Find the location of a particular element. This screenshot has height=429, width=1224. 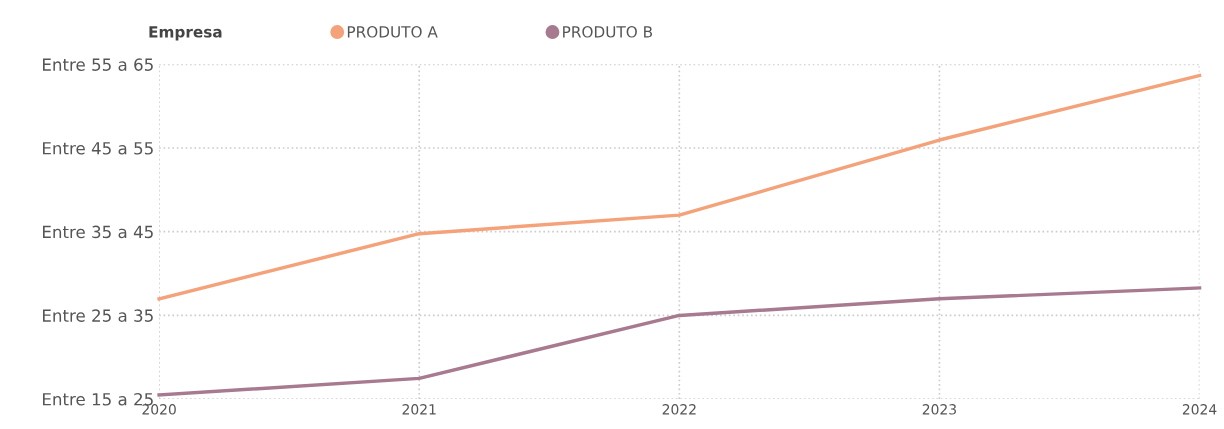

x-tick-label: 2022 is located at coordinates (679, 409).